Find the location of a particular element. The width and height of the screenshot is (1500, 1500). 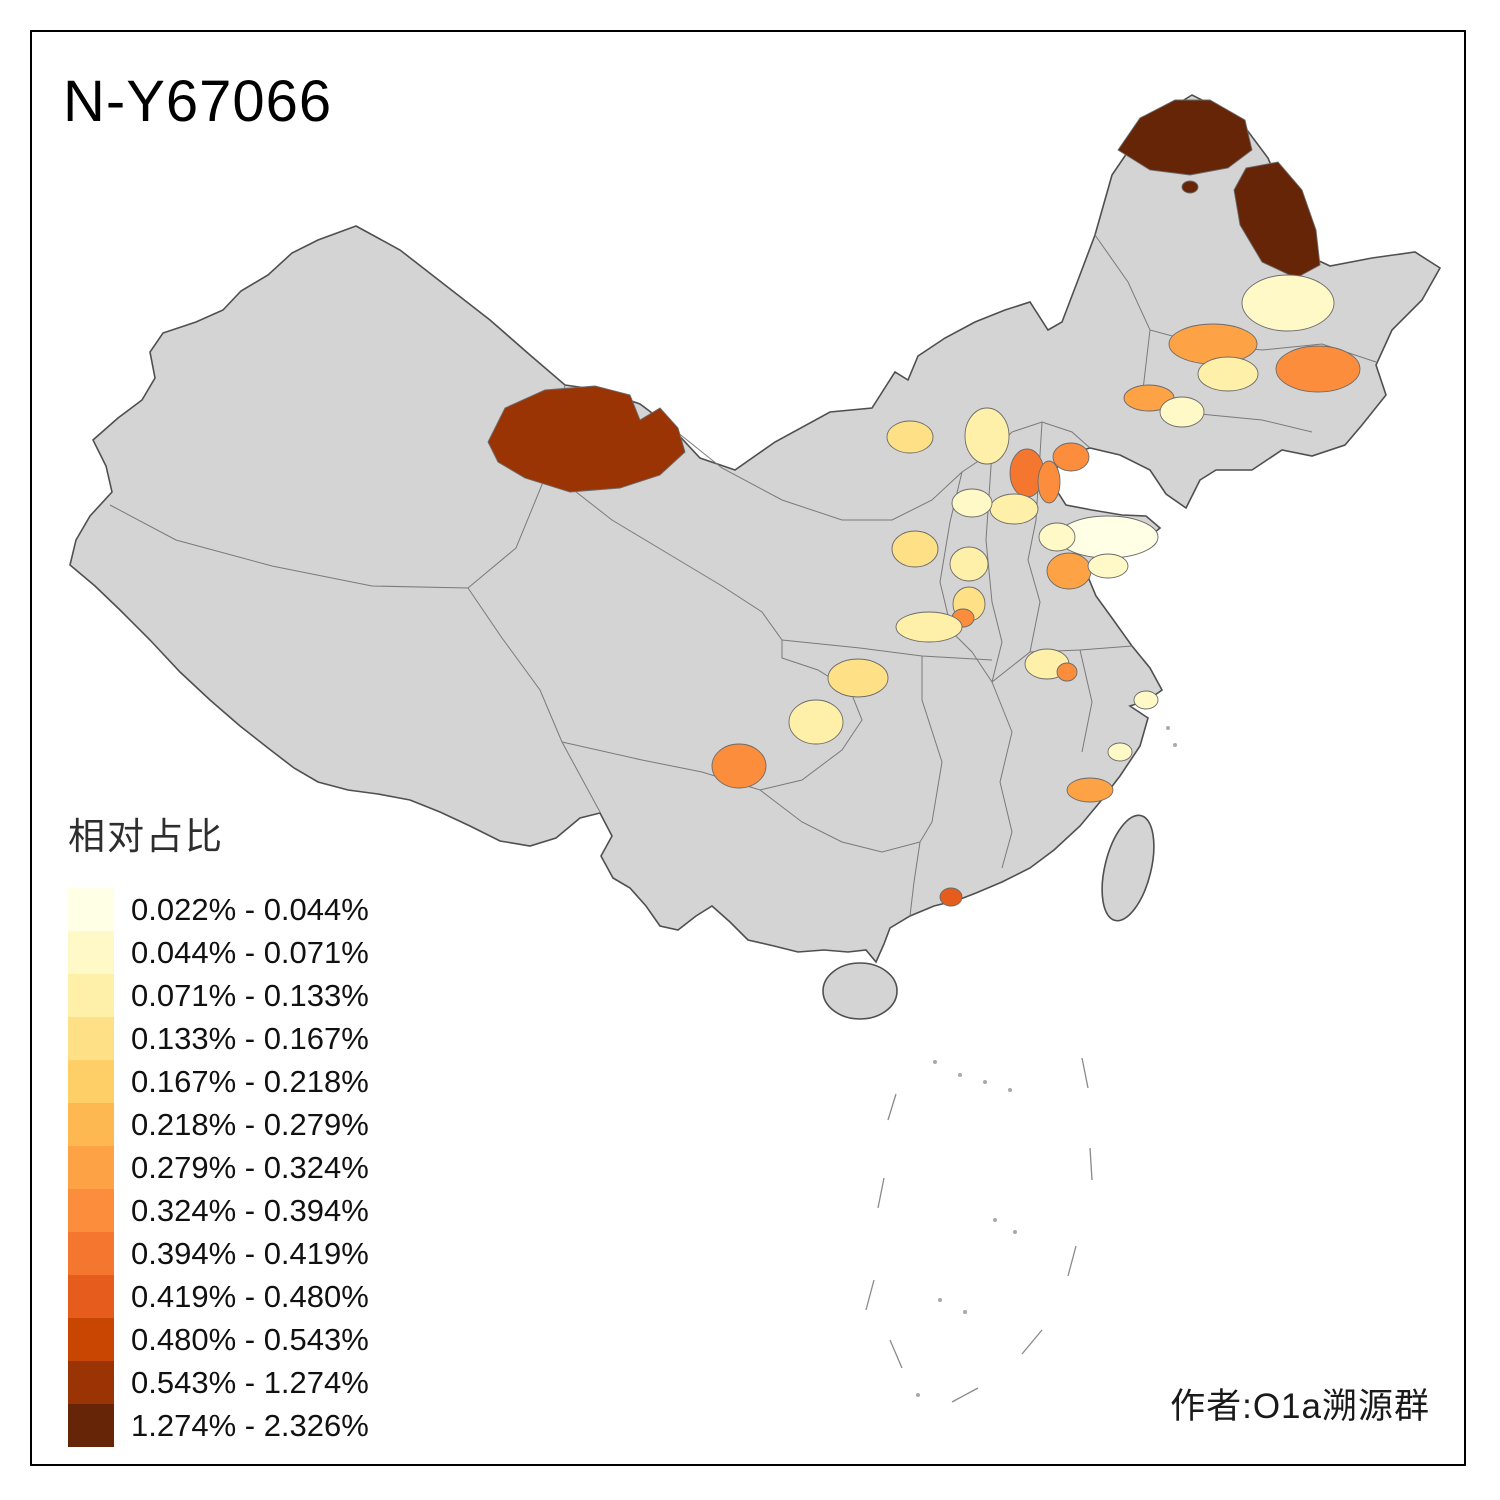

legend-item-label: 0.071% - 0.133% is located at coordinates (250, 995).